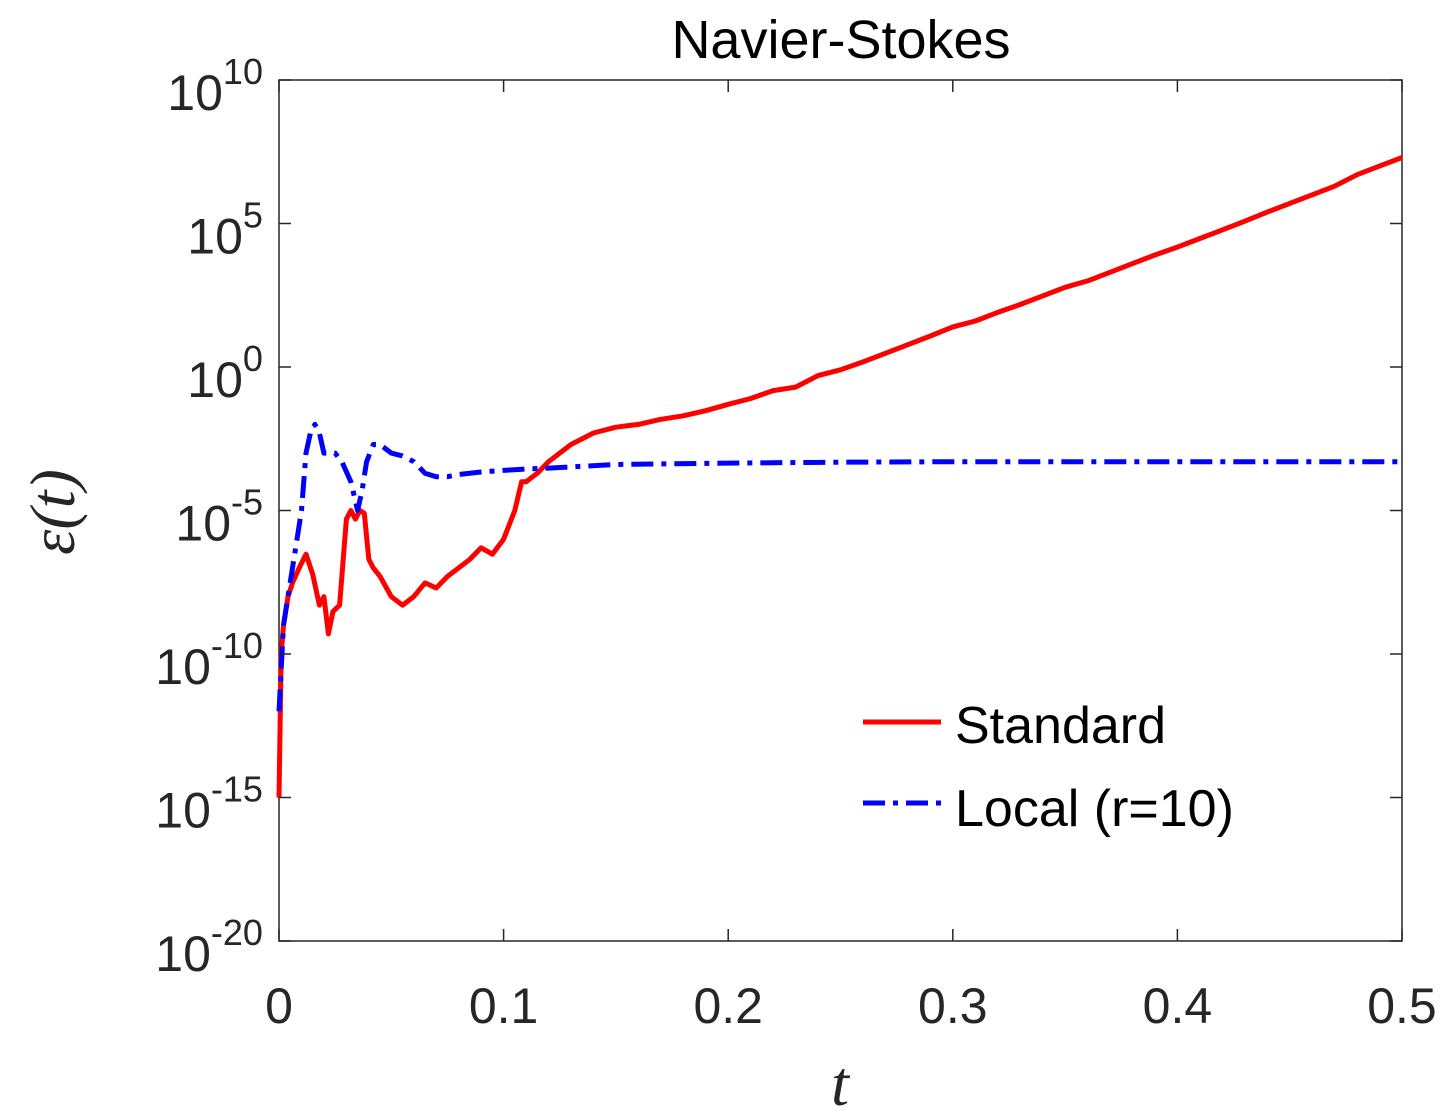 This screenshot has height=1116, width=1449. What do you see at coordinates (225, 230) in the screenshot?
I see `y-tick-label-1: 10⁵` at bounding box center [225, 230].